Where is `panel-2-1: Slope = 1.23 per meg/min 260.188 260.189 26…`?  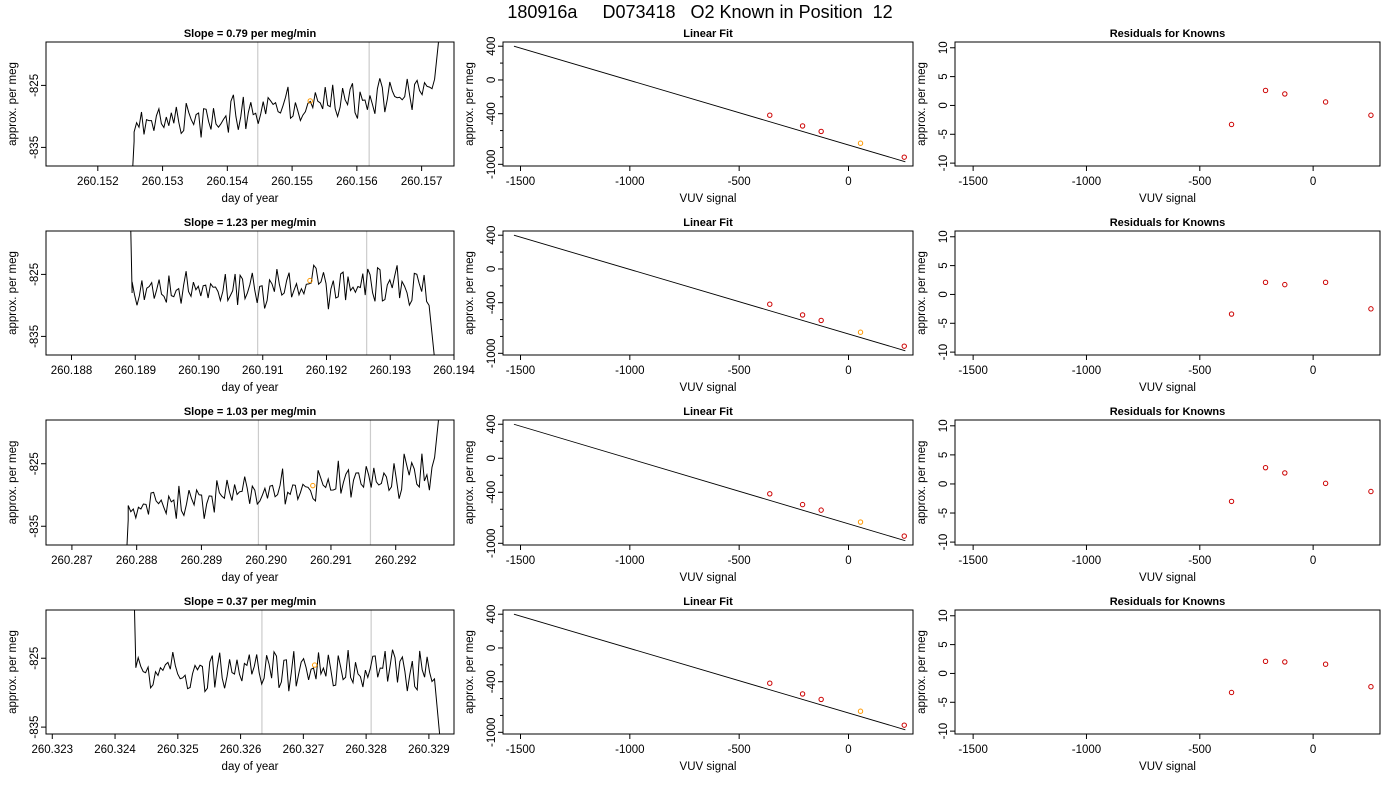 panel-2-1: Slope = 1.23 per meg/min 260.188 260.189 26… is located at coordinates (241, 305).